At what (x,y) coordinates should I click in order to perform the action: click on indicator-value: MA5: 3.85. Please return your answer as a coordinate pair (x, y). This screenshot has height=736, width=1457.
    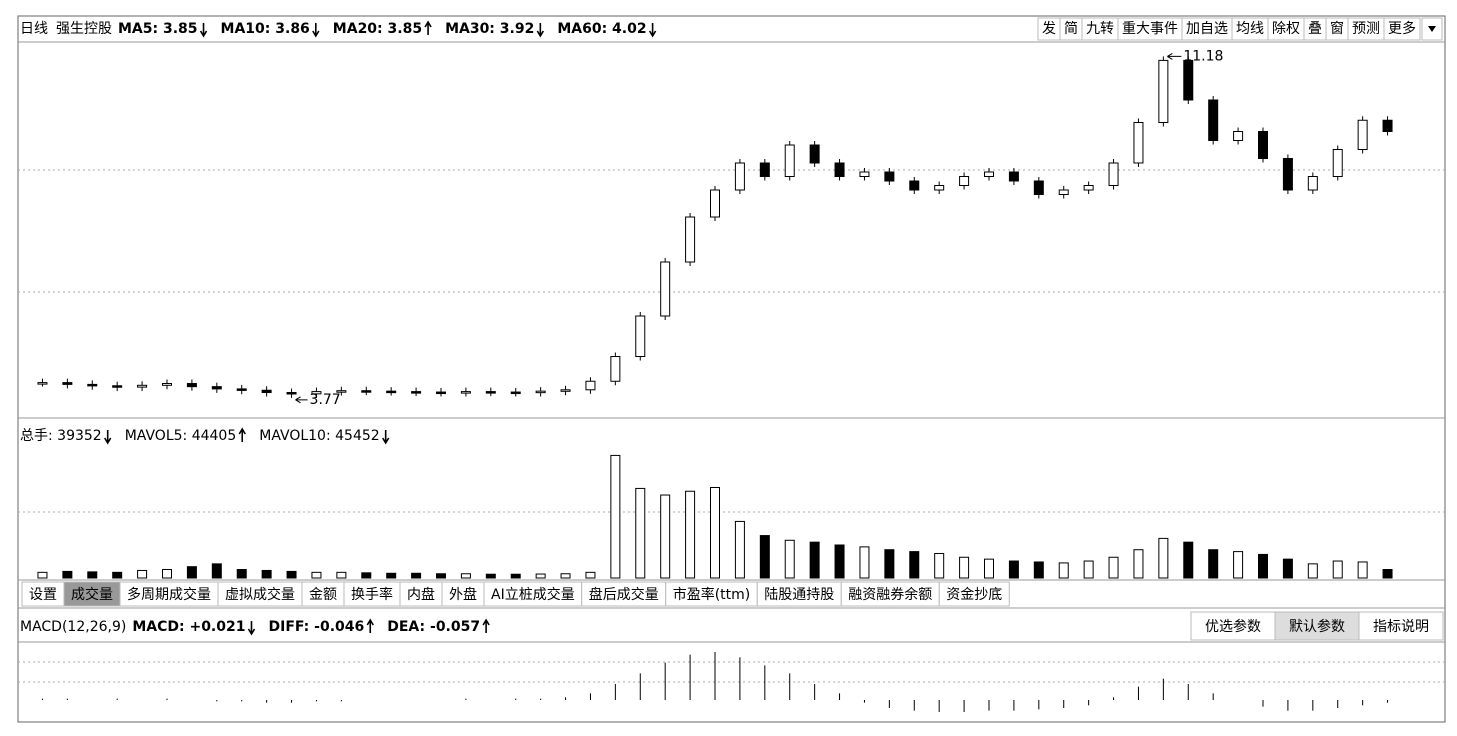
    Looking at the image, I should click on (158, 29).